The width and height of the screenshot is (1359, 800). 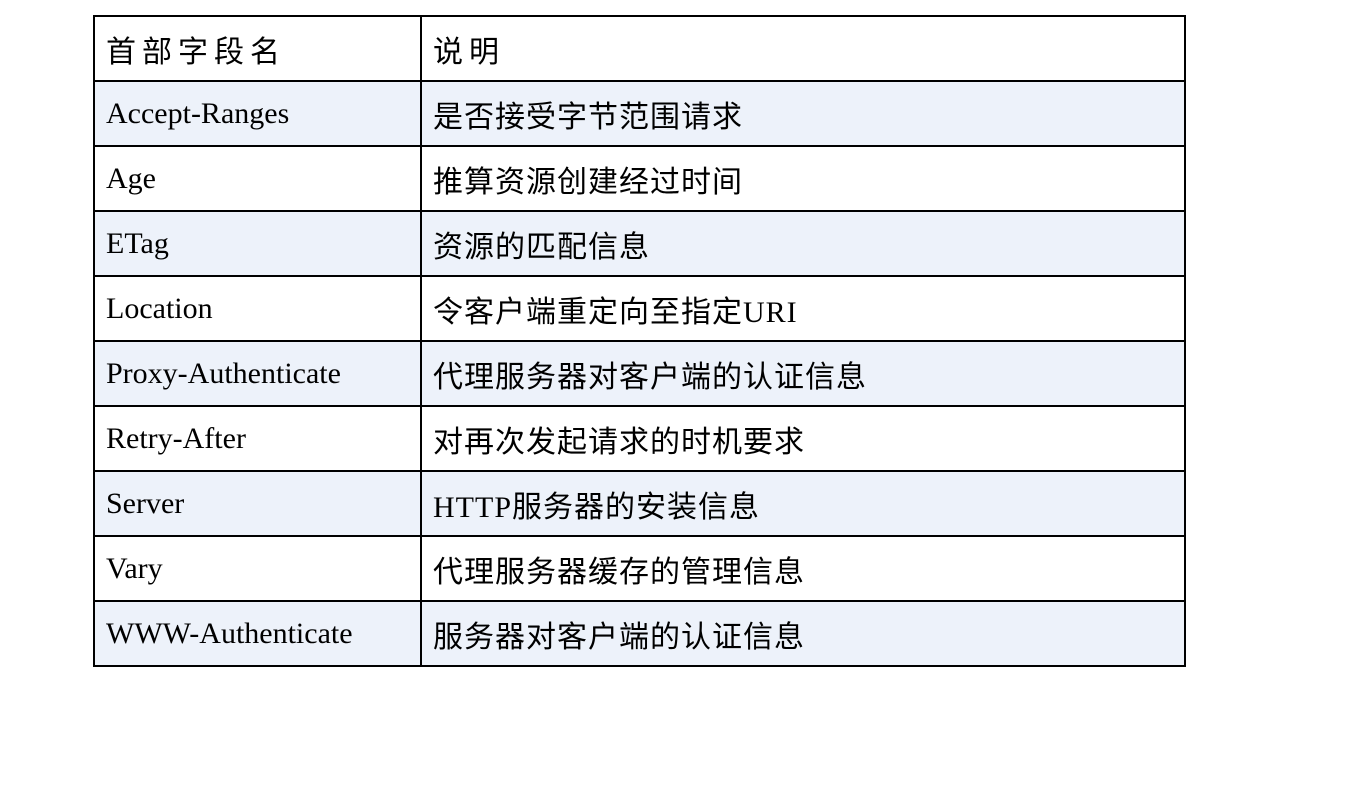 What do you see at coordinates (257, 178) in the screenshot?
I see `field-name-cell: Age` at bounding box center [257, 178].